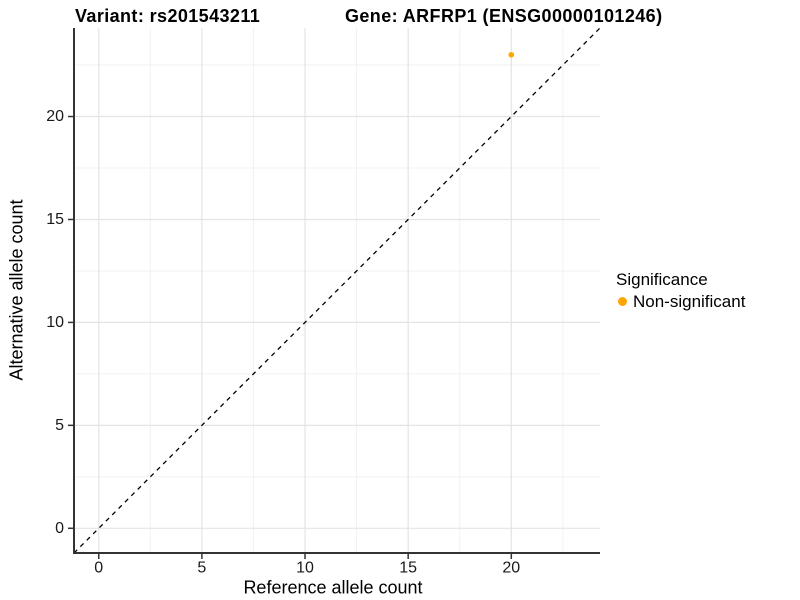 This screenshot has height=600, width=800. I want to click on legend-point-icon, so click(622, 301).